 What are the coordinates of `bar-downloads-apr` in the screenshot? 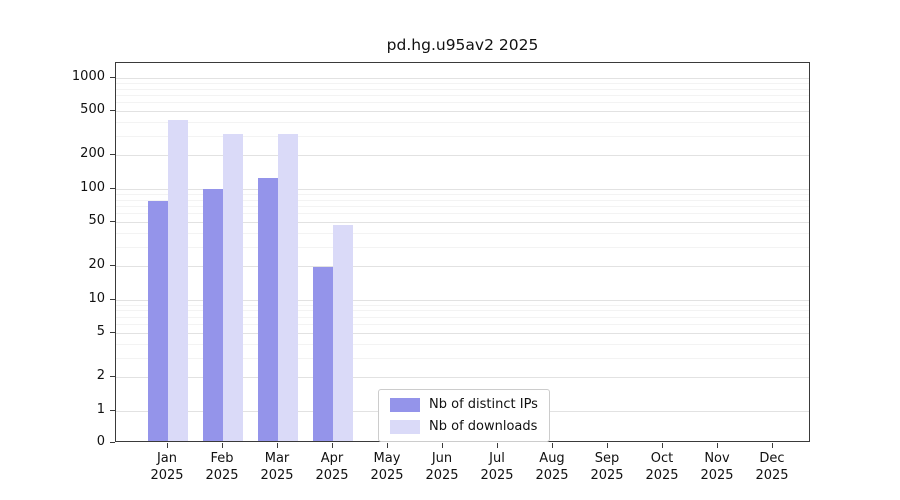 It's located at (343, 333).